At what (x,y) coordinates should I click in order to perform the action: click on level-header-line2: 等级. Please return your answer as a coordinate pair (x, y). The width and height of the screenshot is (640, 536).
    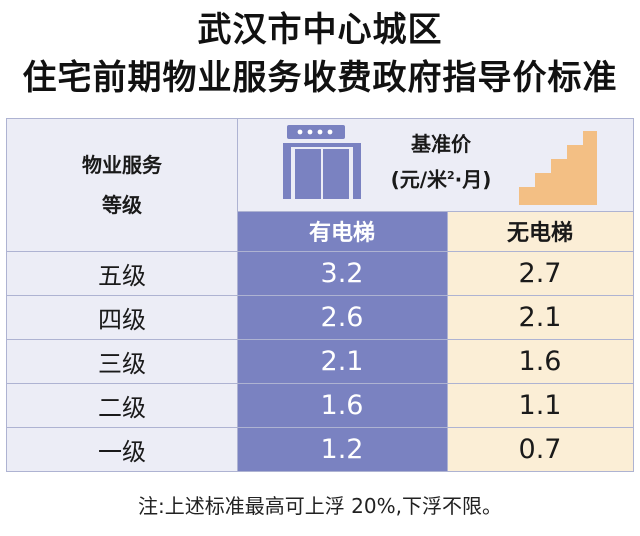
    Looking at the image, I should click on (122, 205).